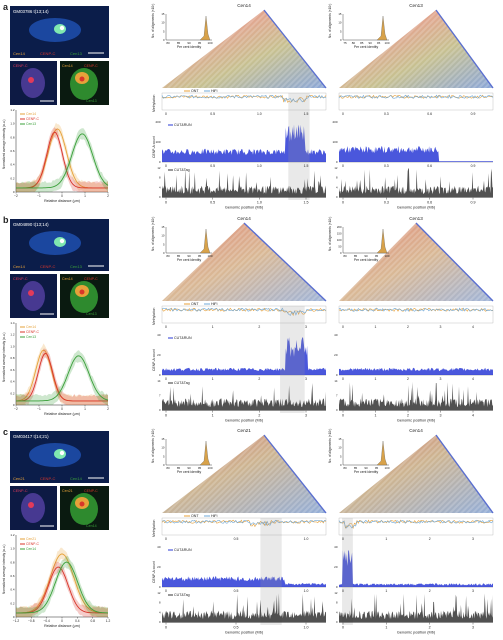 Image resolution: width=503 pixels, height=640 pixels. I want to click on profile-curve-cen14, so click(62, 587).